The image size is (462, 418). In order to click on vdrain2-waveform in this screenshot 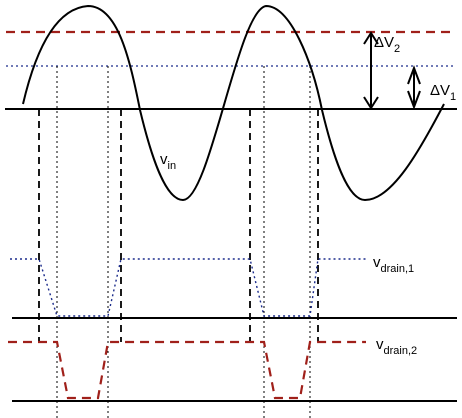, I will do `click(187, 370)`.